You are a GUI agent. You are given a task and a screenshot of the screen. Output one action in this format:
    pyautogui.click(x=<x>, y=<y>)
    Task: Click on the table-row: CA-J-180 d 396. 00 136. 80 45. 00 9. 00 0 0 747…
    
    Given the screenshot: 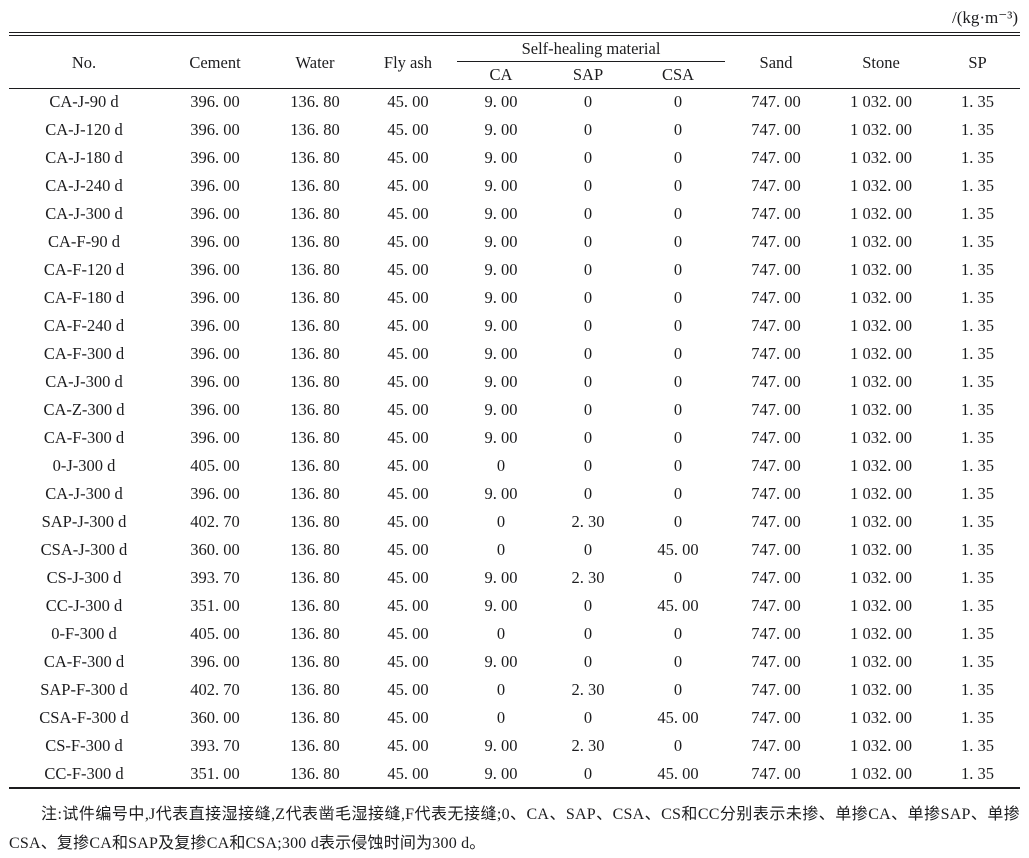 What is the action you would take?
    pyautogui.click(x=514, y=158)
    